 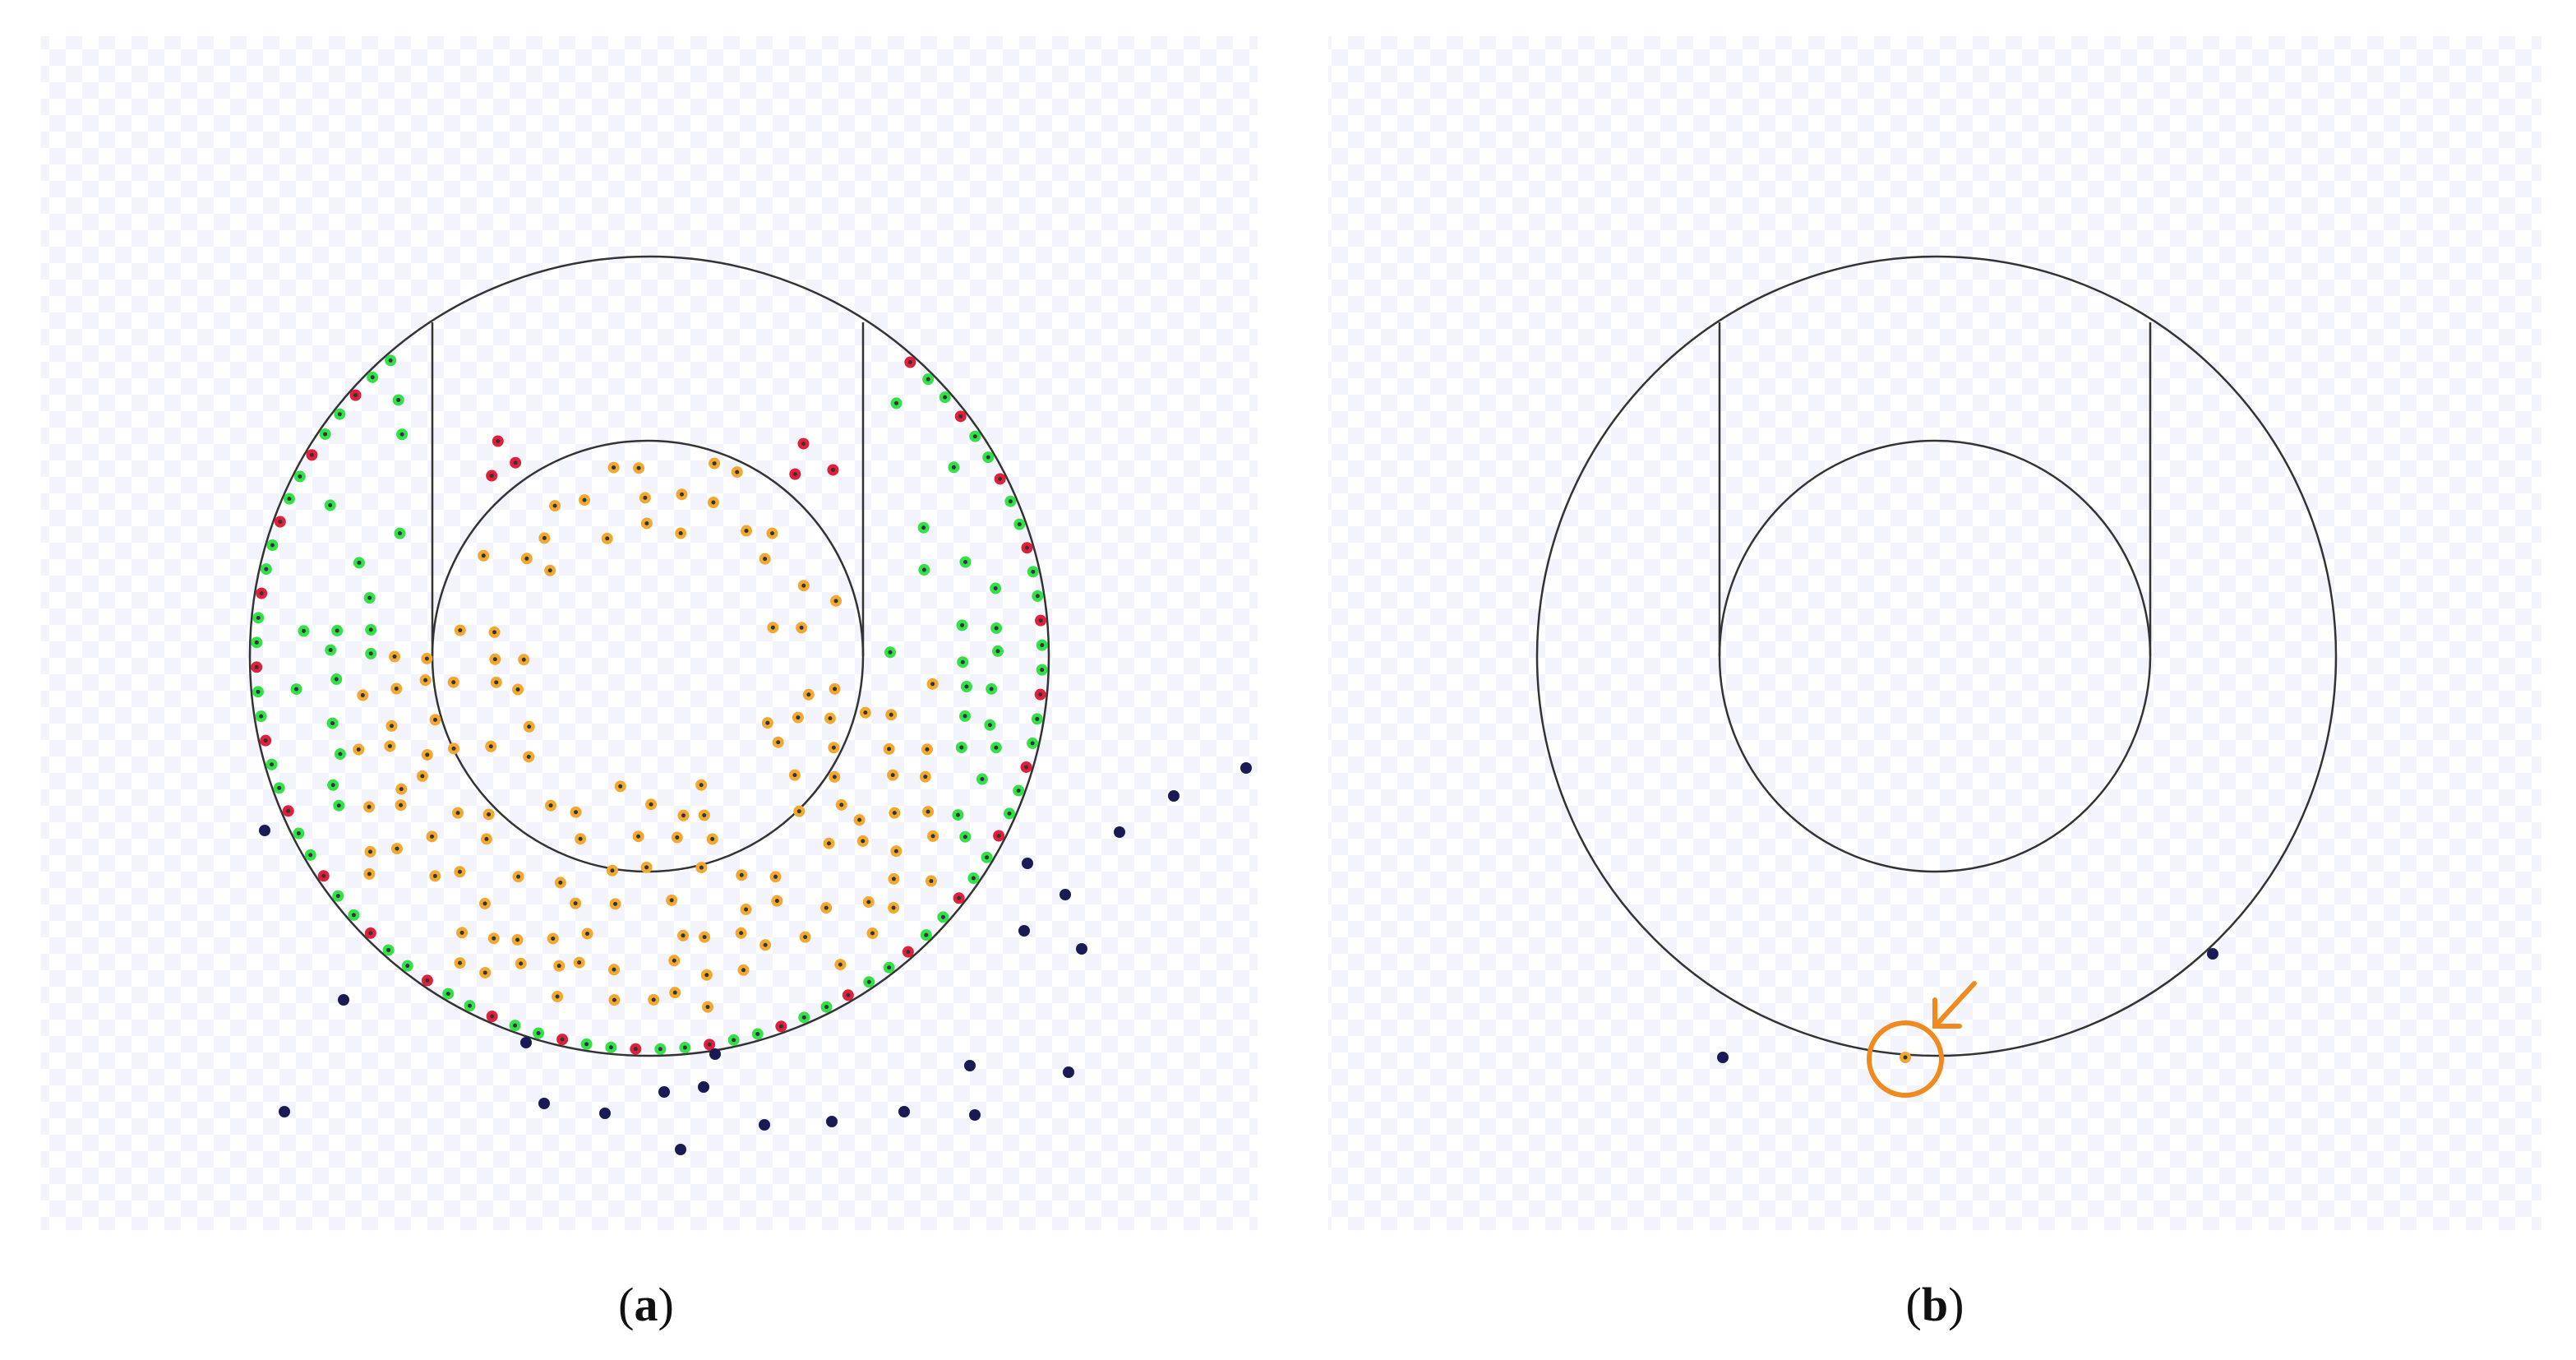 I want to click on caption-b: (b), so click(x=1935, y=1304).